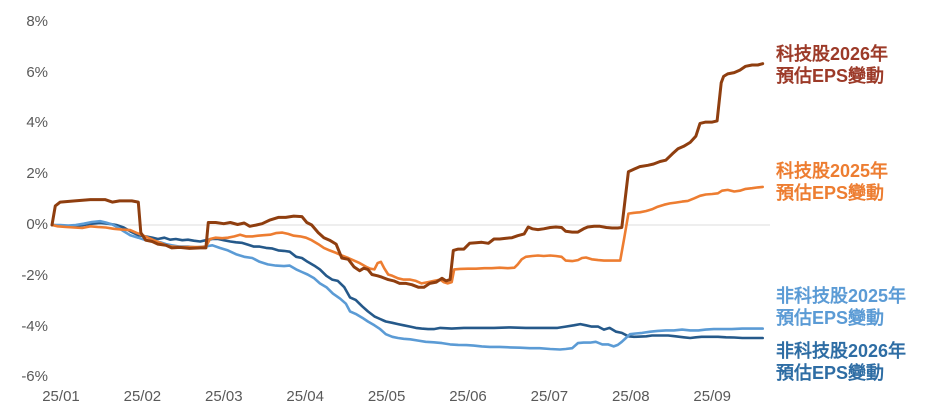  I want to click on series-label-nontech-2025: 非科技股2025年 預估EPS變動, so click(841, 307).